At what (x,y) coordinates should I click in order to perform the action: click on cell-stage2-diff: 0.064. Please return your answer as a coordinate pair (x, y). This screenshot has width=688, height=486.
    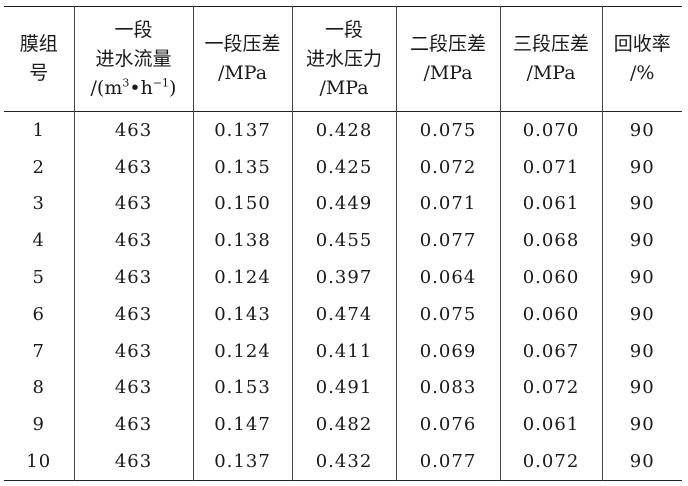
    Looking at the image, I should click on (448, 277).